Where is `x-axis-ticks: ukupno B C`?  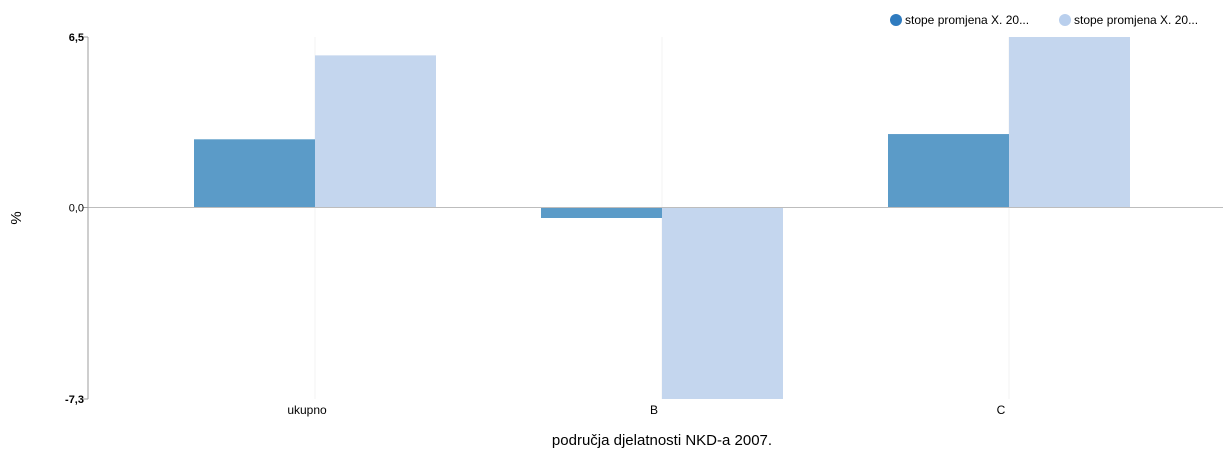 x-axis-ticks: ukupno B C is located at coordinates (646, 410).